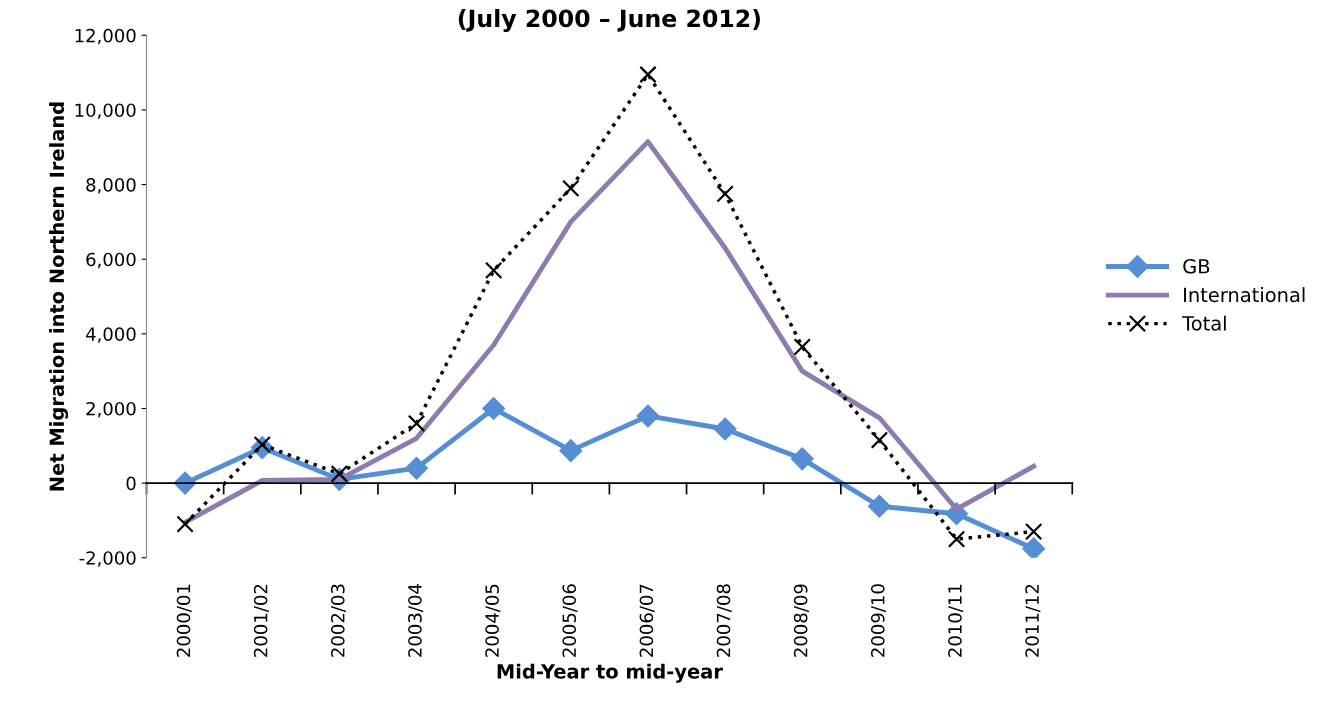 This screenshot has height=706, width=1332. What do you see at coordinates (111, 409) in the screenshot?
I see `y-tick-label: 2,000` at bounding box center [111, 409].